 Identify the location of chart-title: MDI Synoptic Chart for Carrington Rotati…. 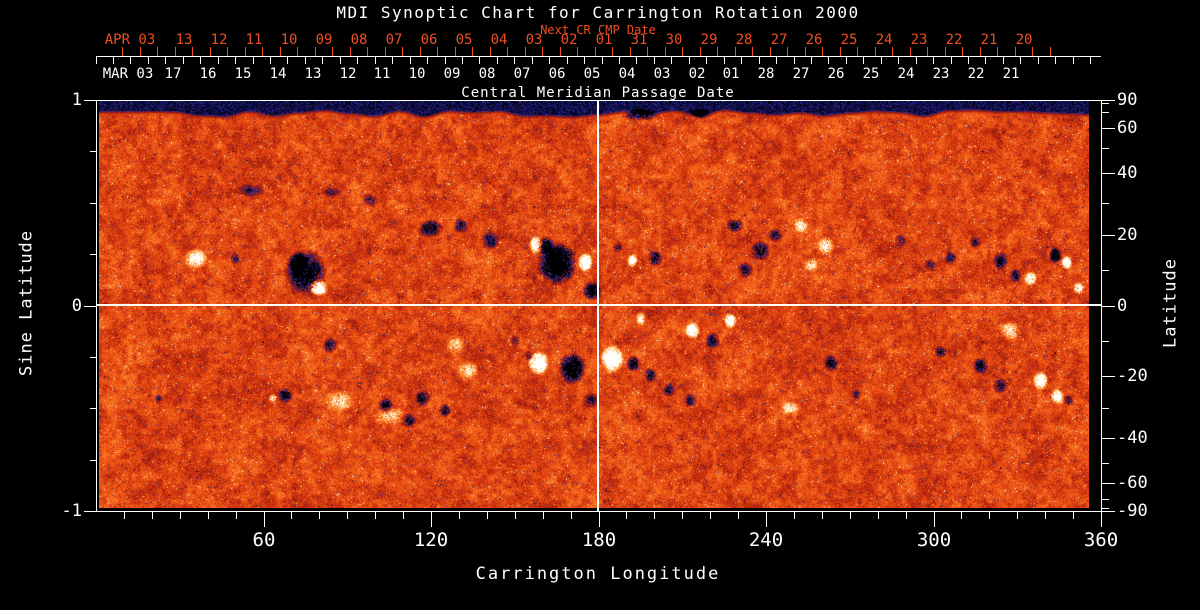
(598, 12).